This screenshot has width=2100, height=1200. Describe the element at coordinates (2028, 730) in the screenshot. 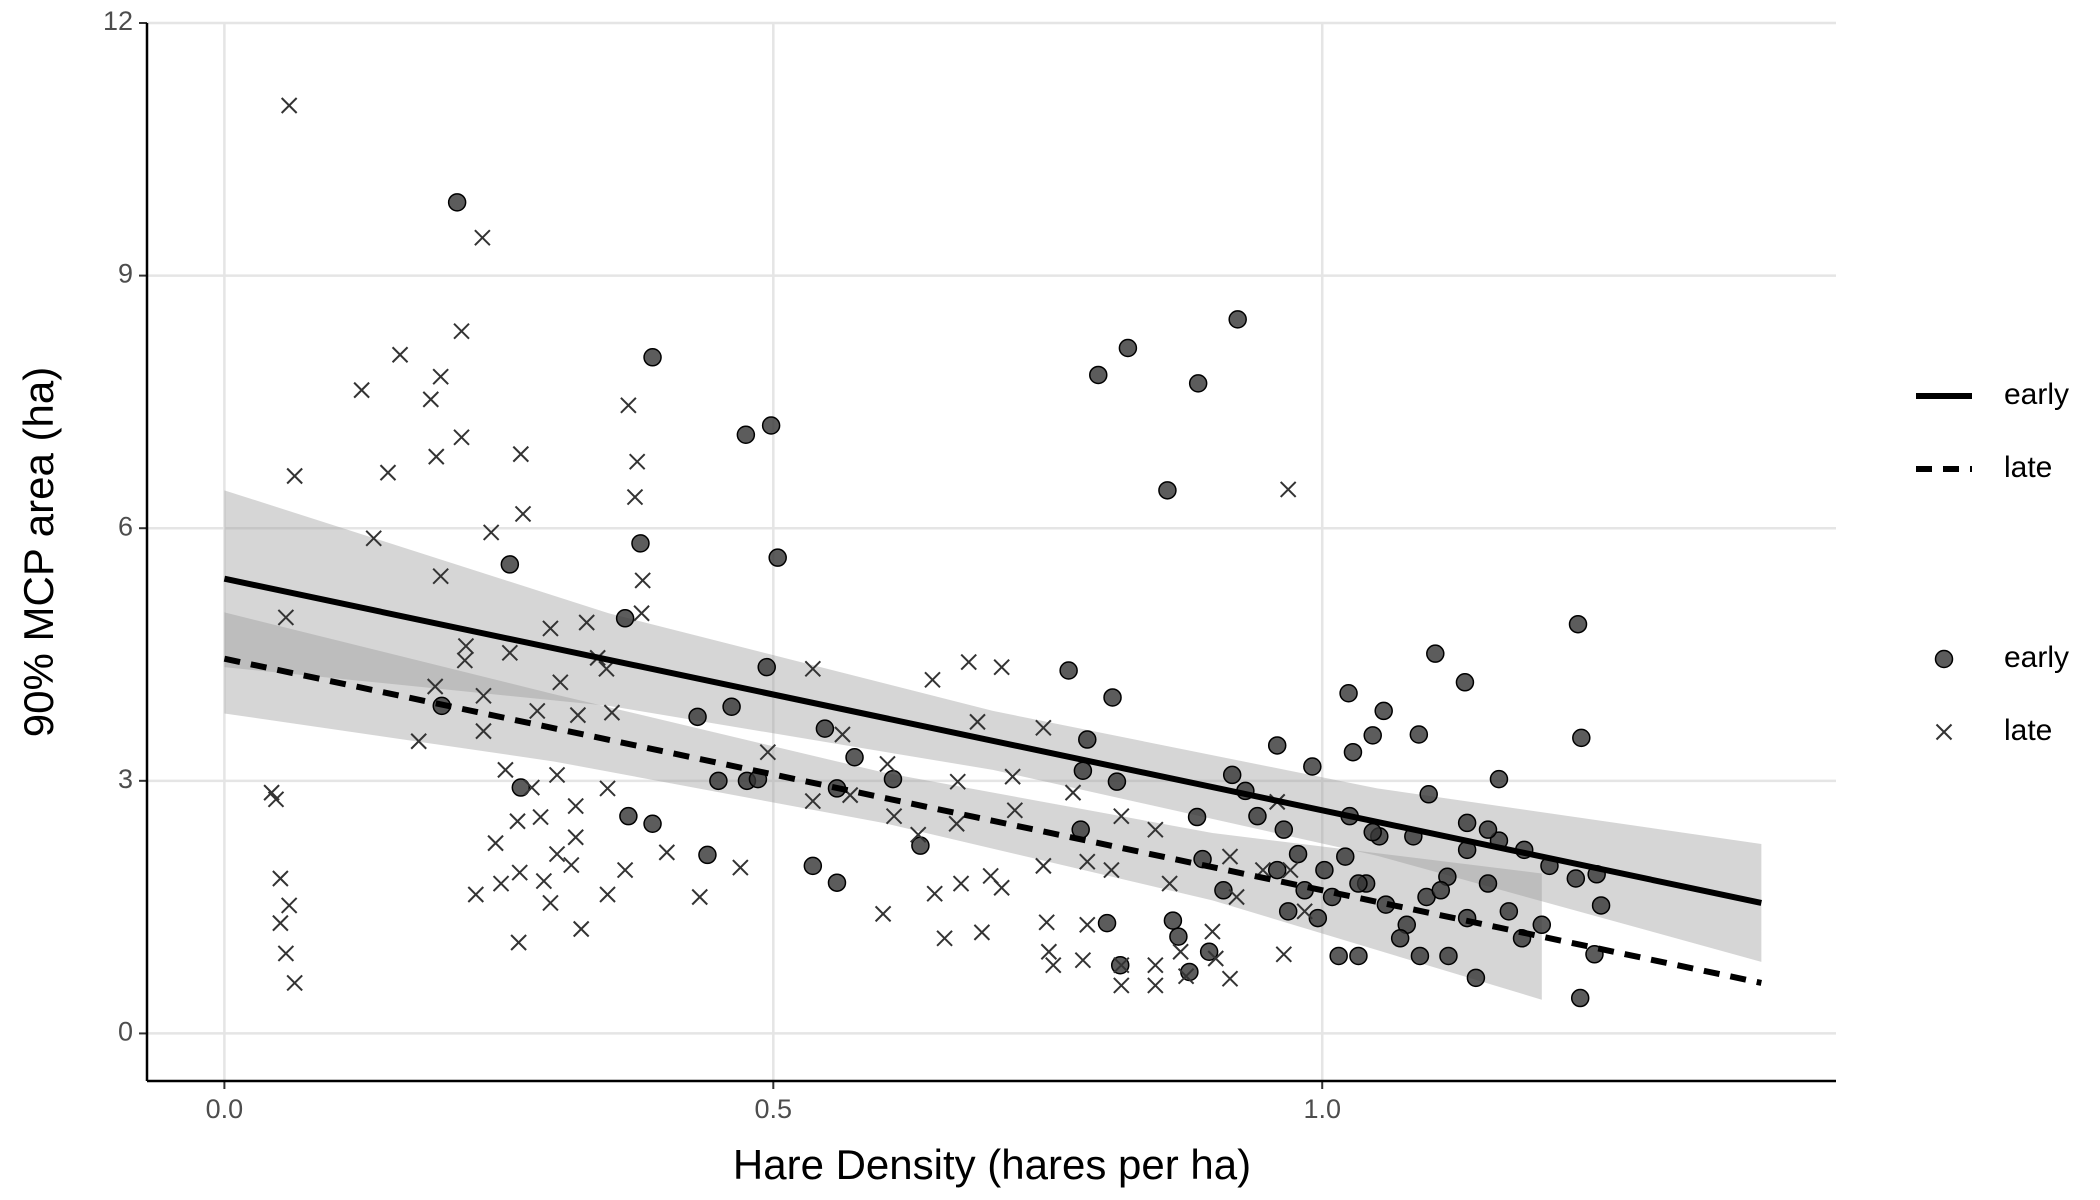

I see `legend-label: late` at that location.